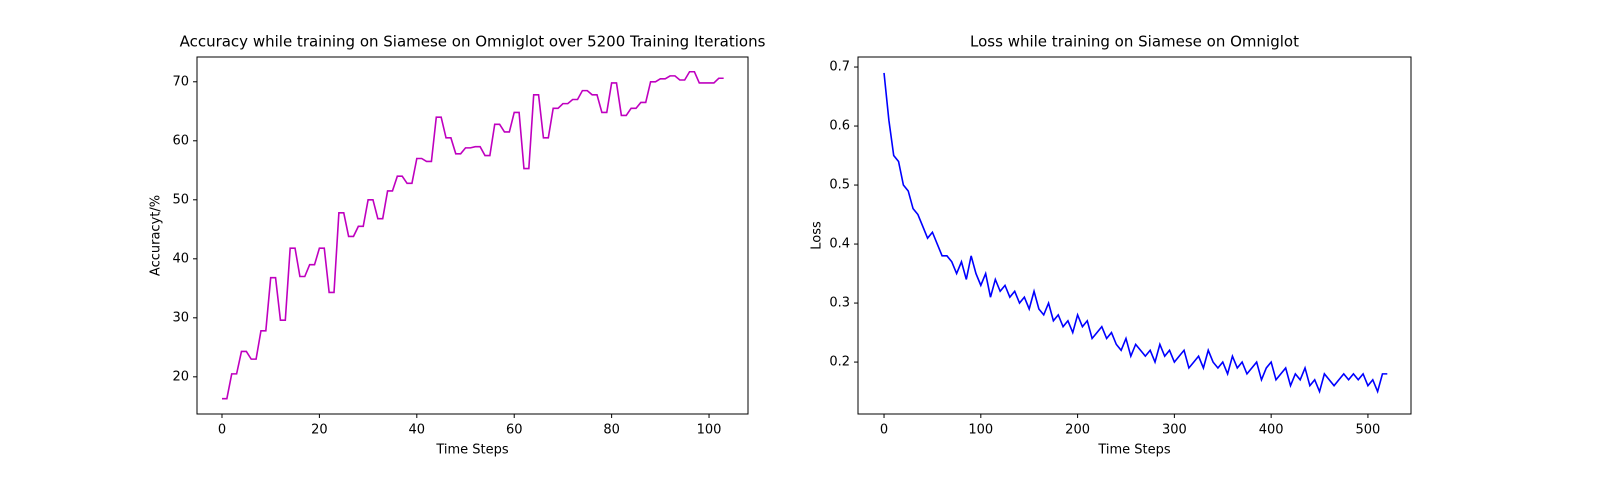 Image resolution: width=1613 pixels, height=480 pixels. Describe the element at coordinates (156, 235) in the screenshot. I see `y-axis-label: Accuracyt/%` at that location.